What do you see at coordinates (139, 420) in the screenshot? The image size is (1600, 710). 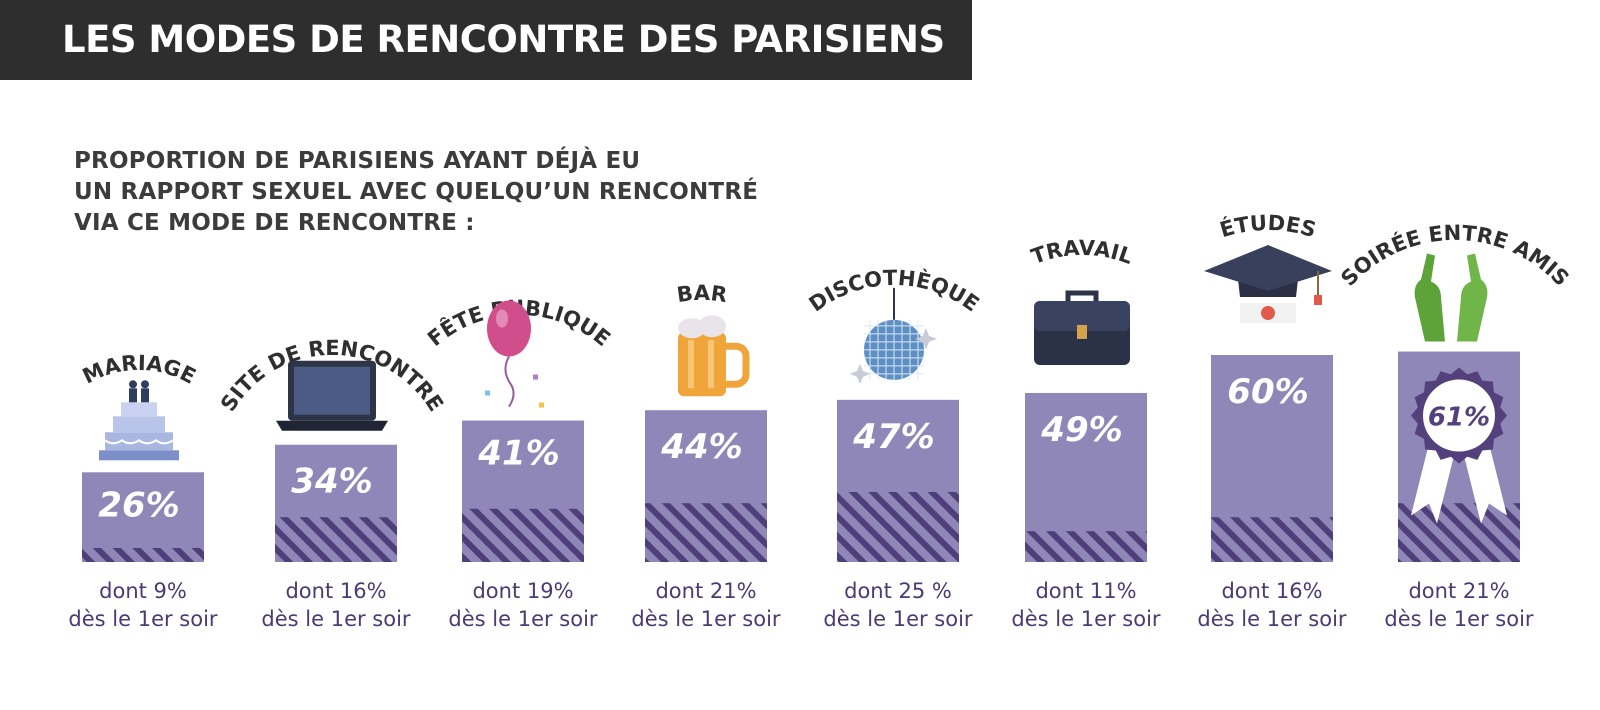 I see `wedding-cake-icon` at bounding box center [139, 420].